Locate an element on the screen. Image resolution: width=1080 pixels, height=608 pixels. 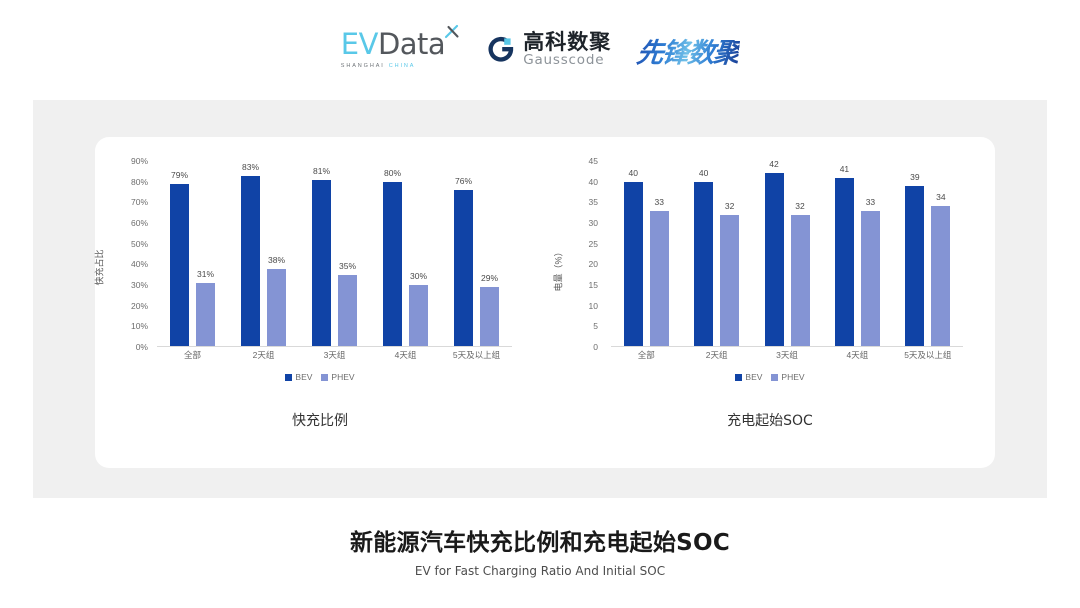
page-title: 新能源汽车快充比例和充电起始SOC is located at coordinates (540, 543).